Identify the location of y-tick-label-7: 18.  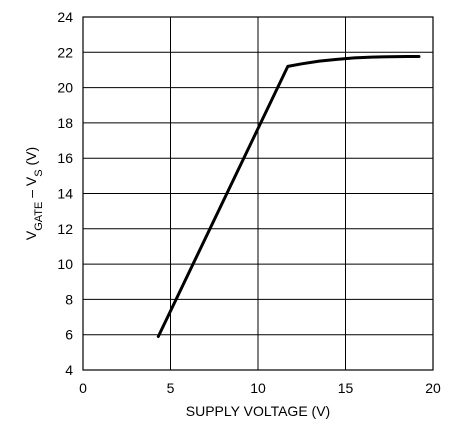
(65, 123).